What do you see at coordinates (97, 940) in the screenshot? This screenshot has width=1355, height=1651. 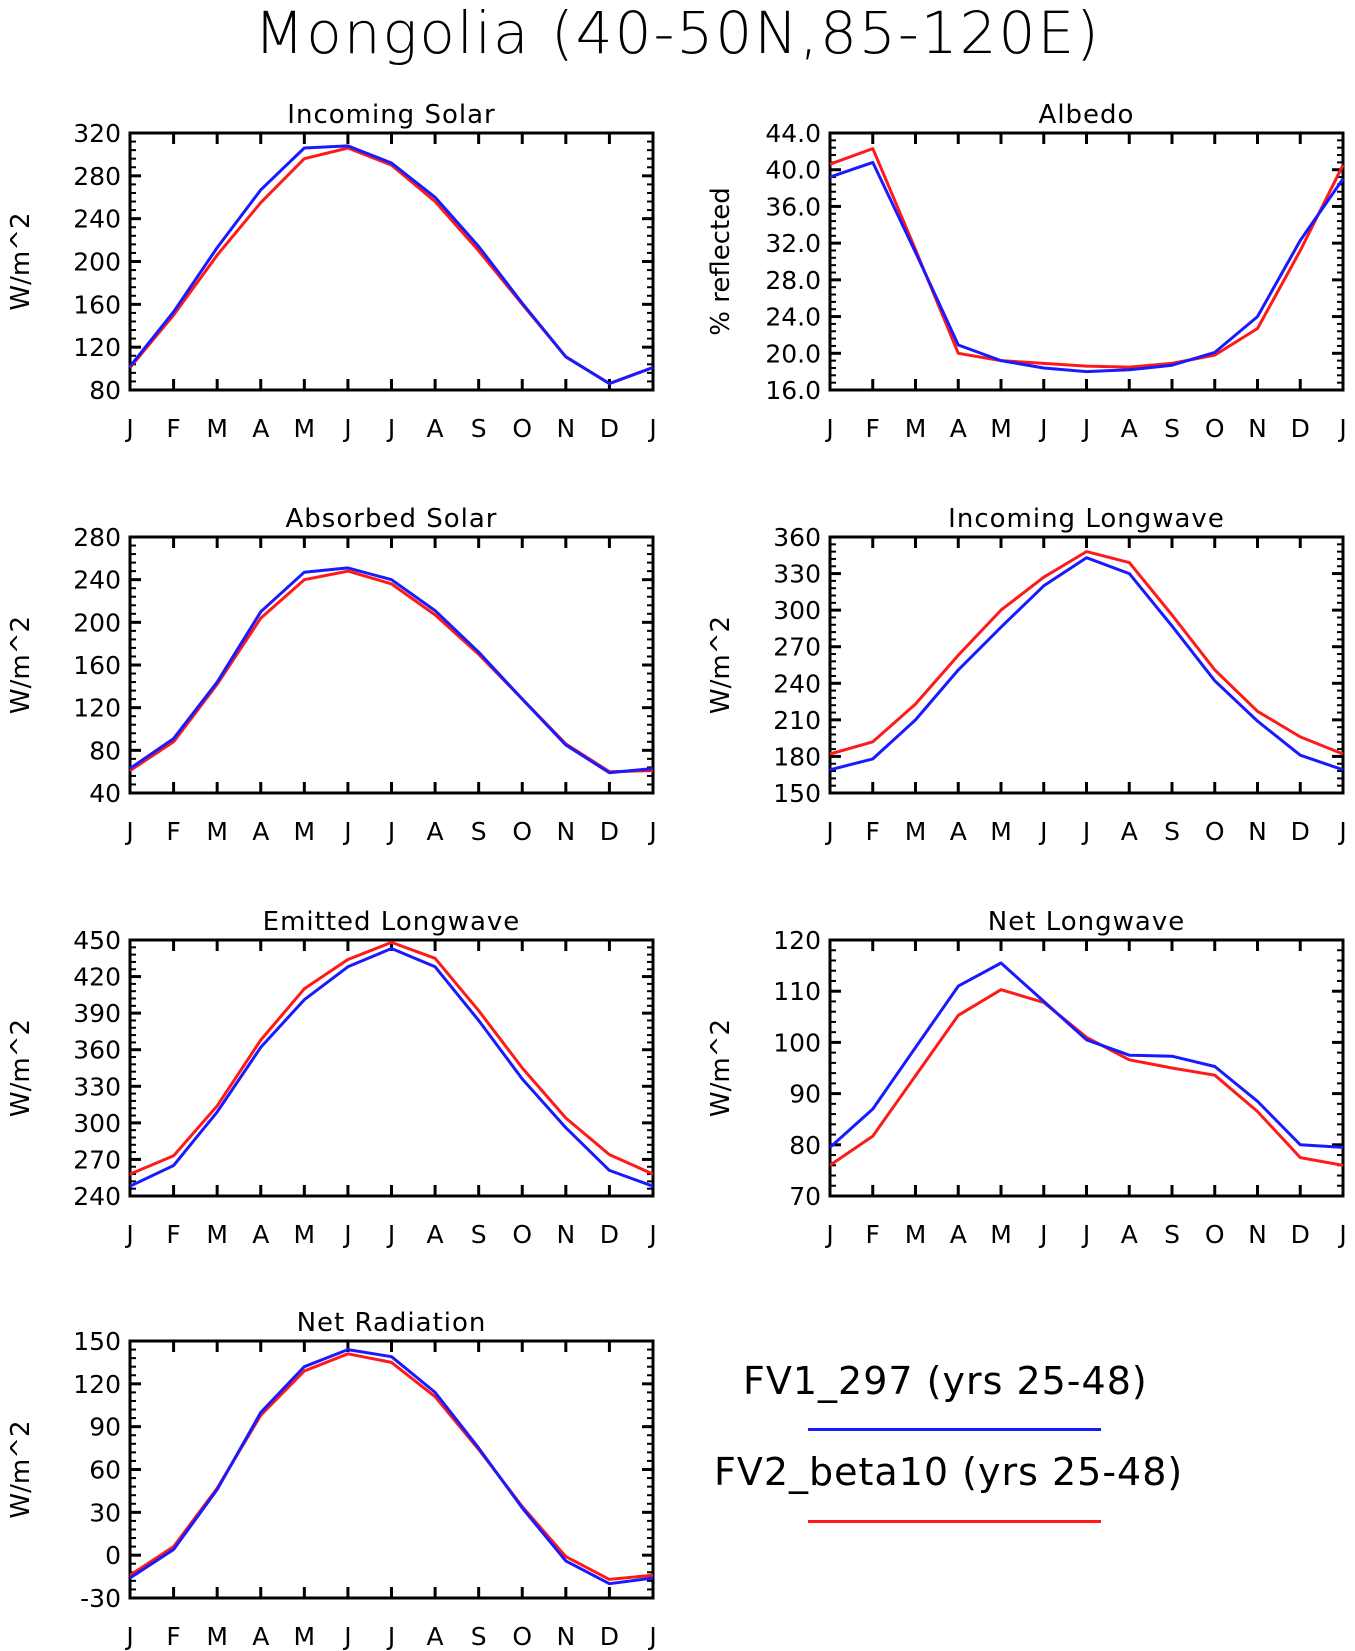 I see `y-tick-label: 450` at bounding box center [97, 940].